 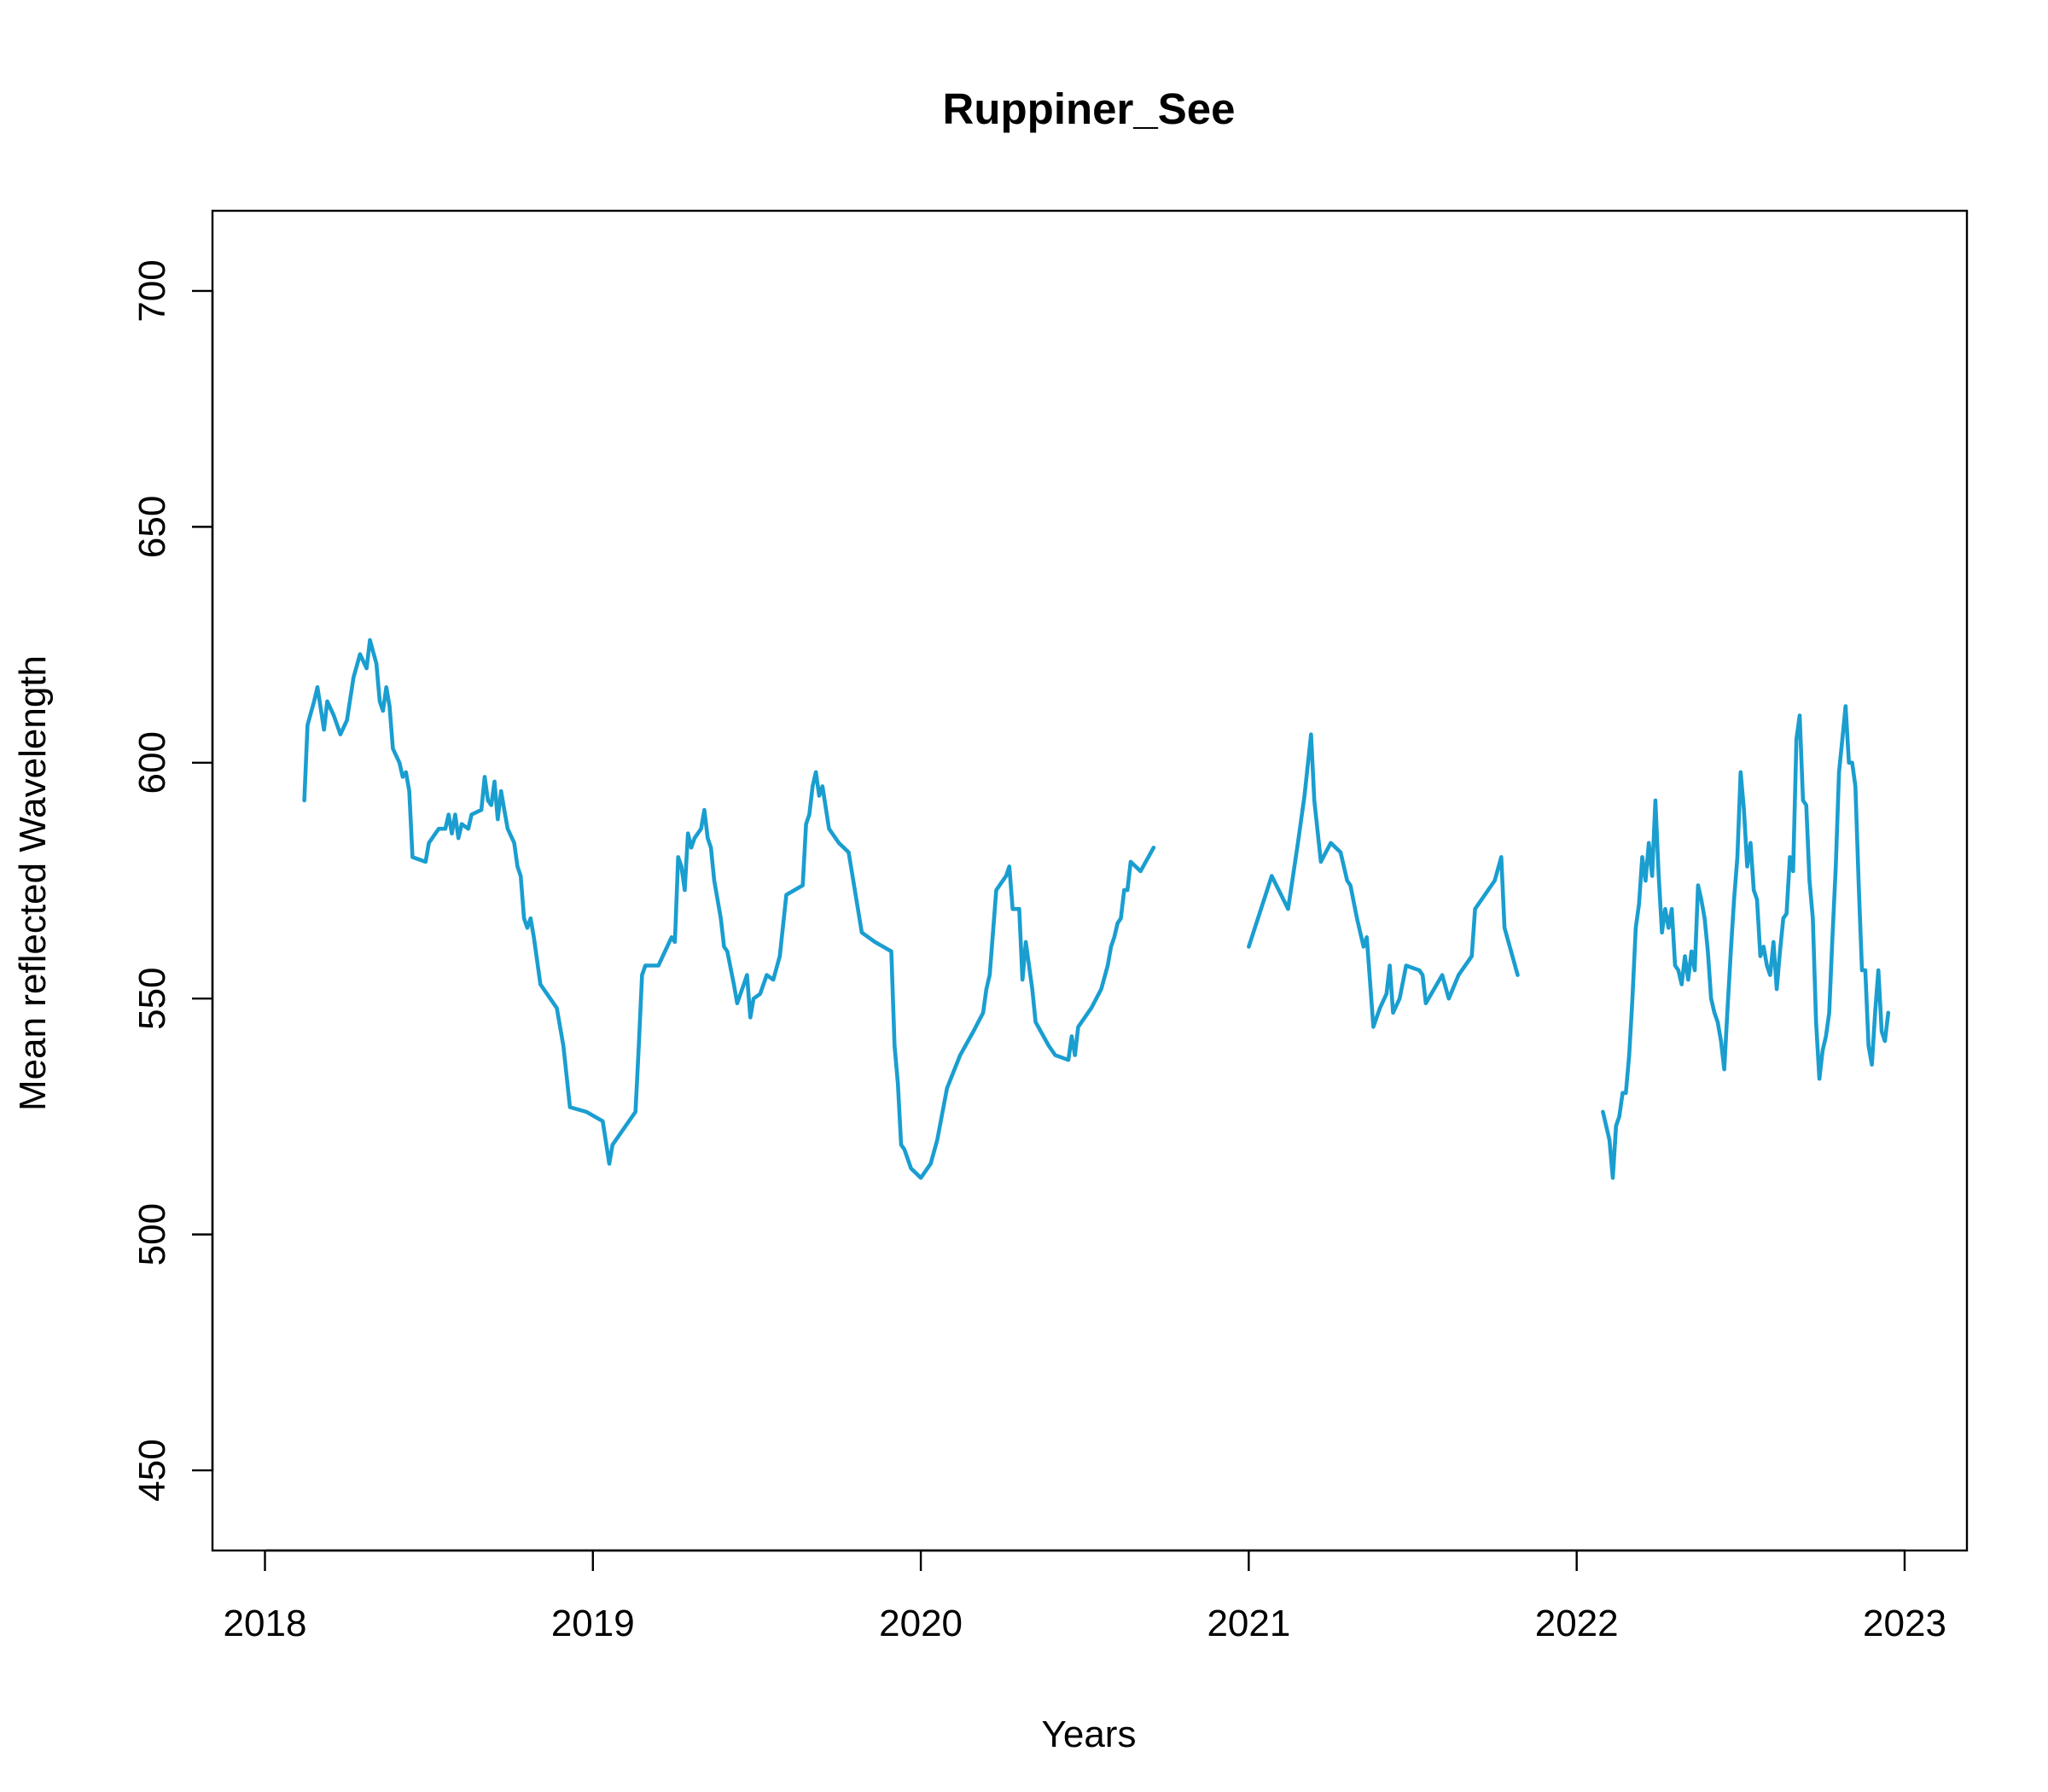 What do you see at coordinates (152, 527) in the screenshot?
I see `y-tick-label: 650` at bounding box center [152, 527].